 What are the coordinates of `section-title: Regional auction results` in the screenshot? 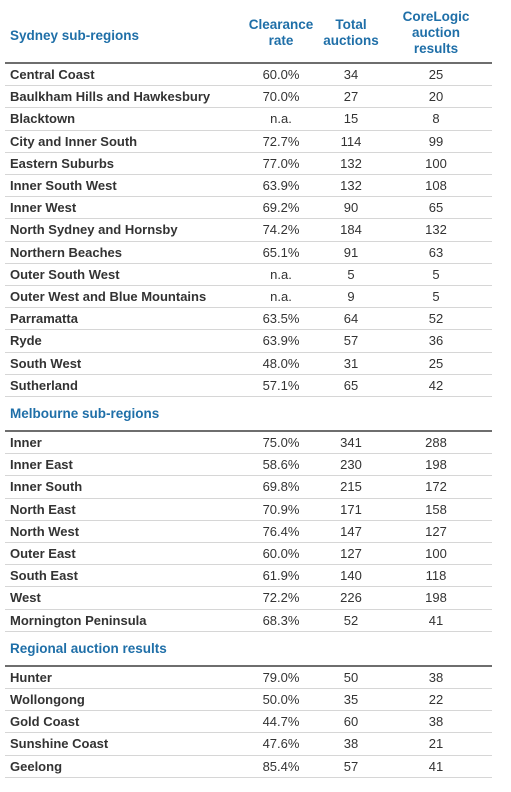 It's located at (88, 648).